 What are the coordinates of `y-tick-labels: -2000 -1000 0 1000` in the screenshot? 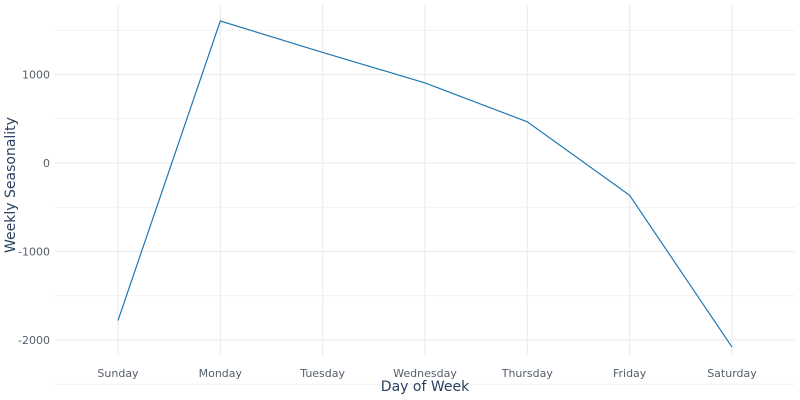 It's located at (34, 208).